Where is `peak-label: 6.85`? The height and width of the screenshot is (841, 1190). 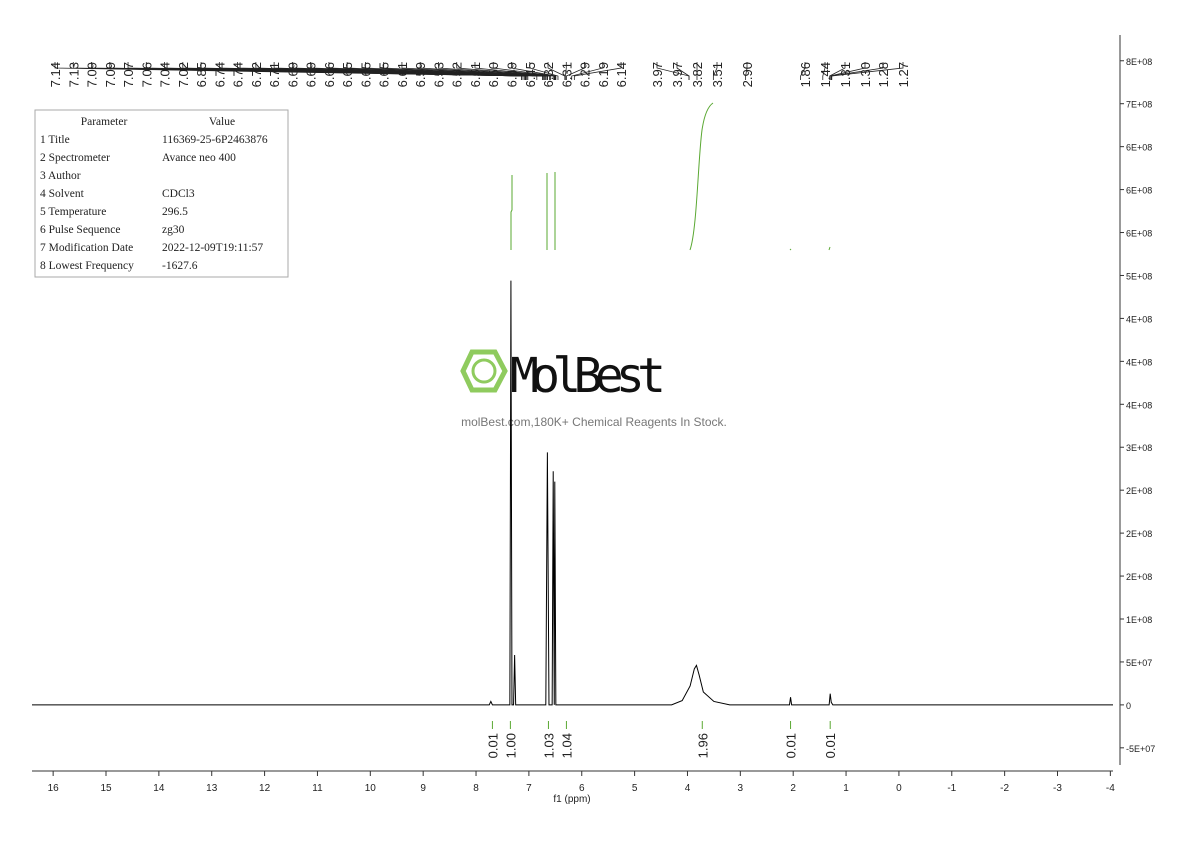 peak-label: 6.85 is located at coordinates (201, 74).